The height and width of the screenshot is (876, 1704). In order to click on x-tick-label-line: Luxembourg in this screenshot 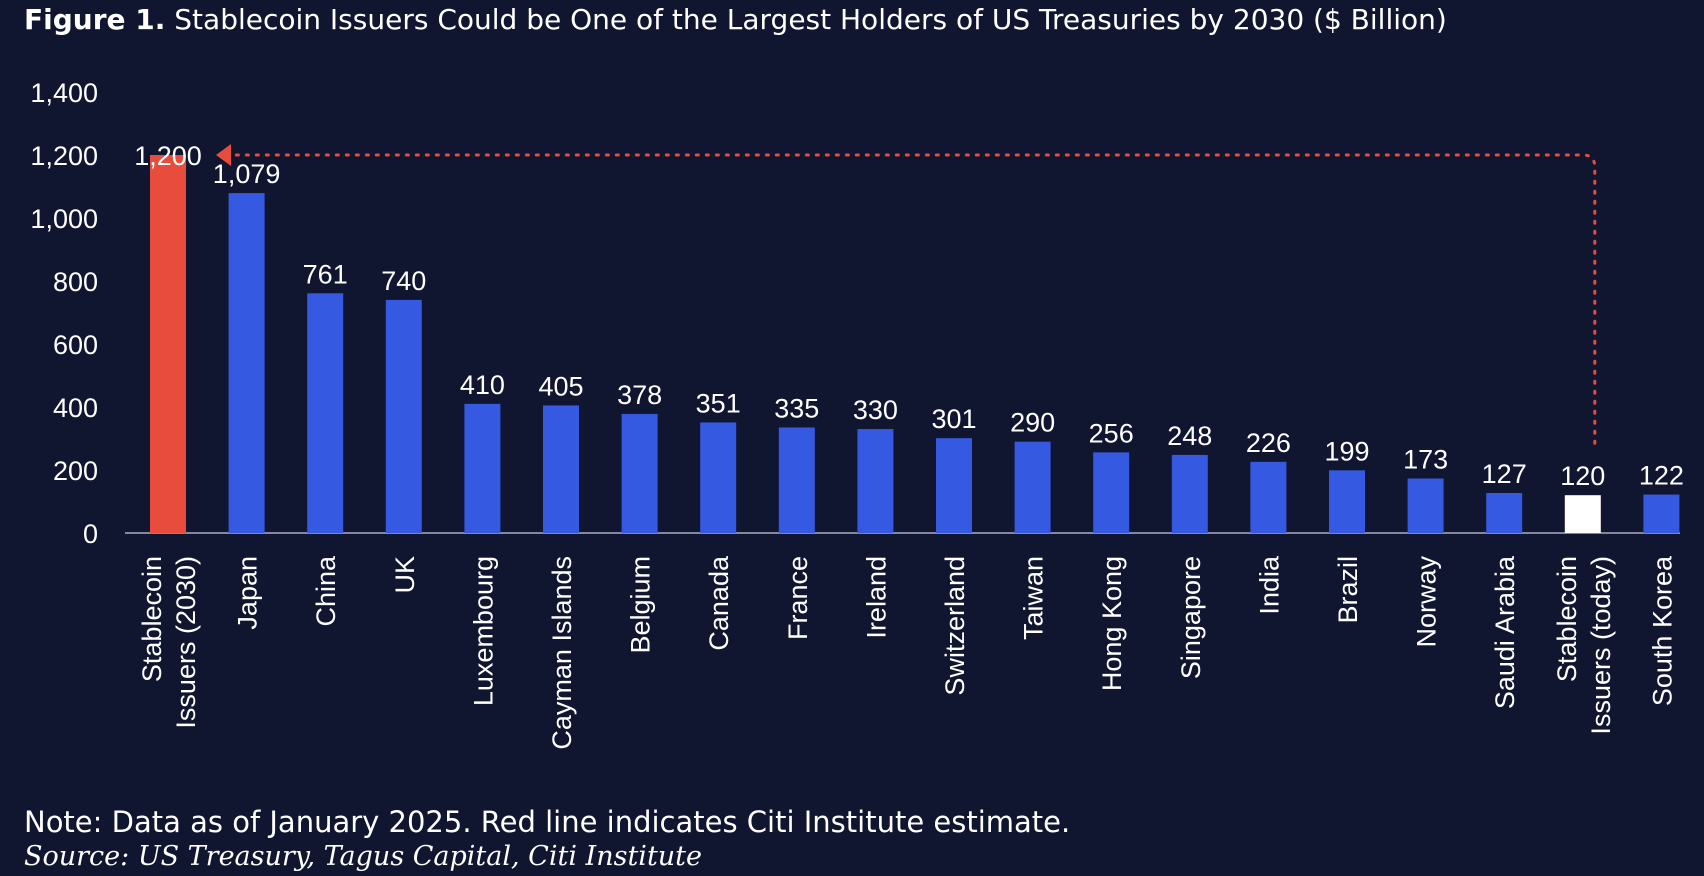, I will do `click(483, 631)`.